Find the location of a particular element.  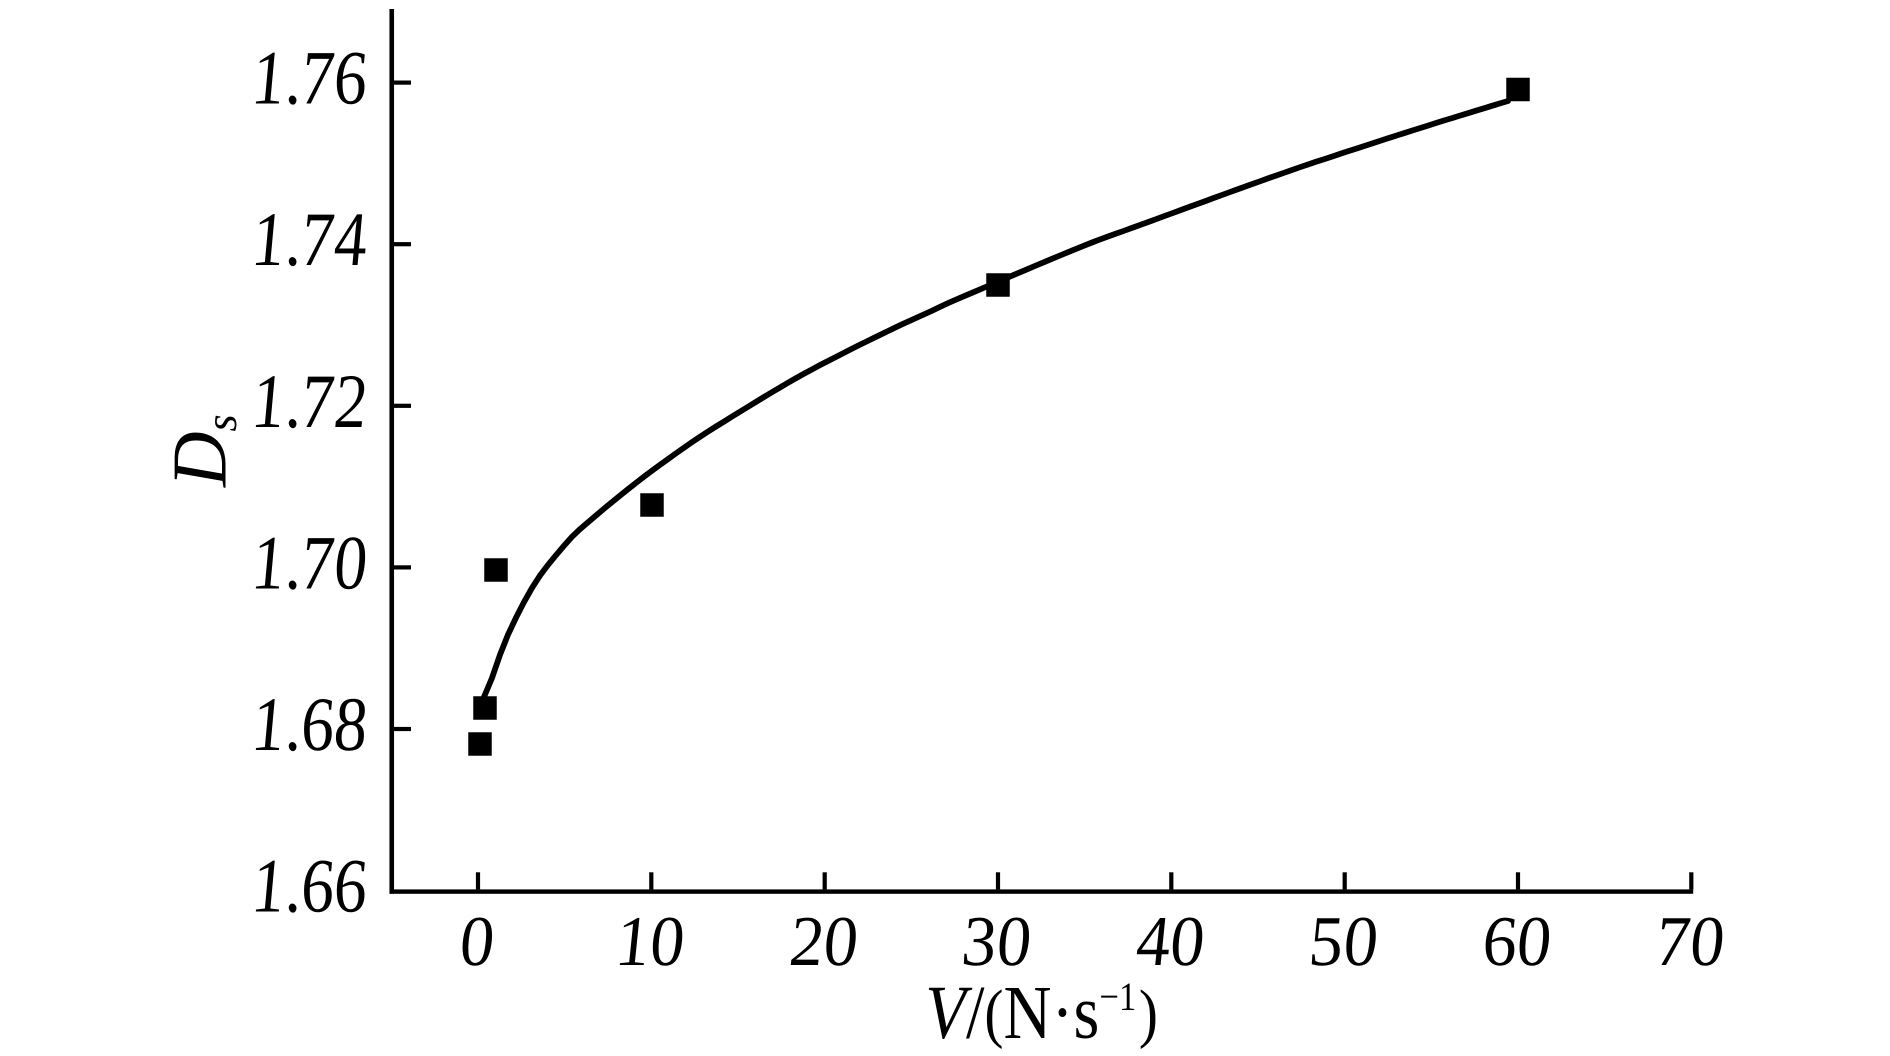

svg-text: 60 is located at coordinates (1516, 942).